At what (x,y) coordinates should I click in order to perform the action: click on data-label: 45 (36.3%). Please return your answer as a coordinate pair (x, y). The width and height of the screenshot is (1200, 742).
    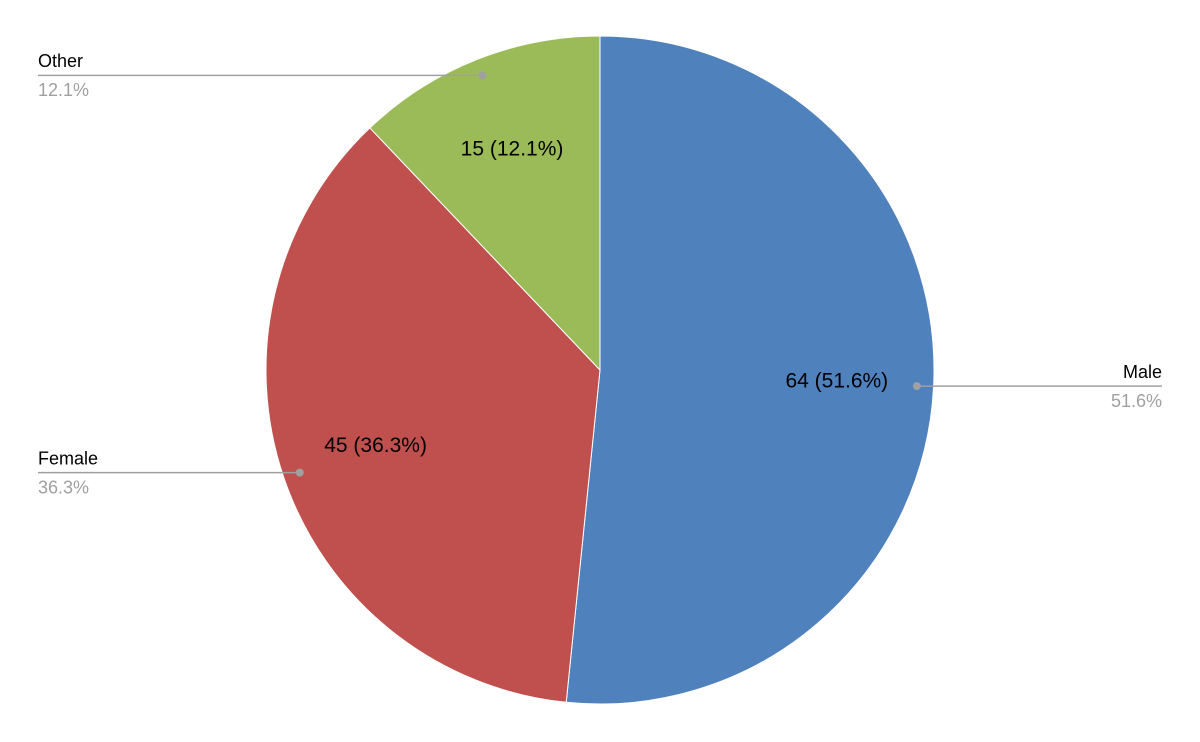
    Looking at the image, I should click on (375, 445).